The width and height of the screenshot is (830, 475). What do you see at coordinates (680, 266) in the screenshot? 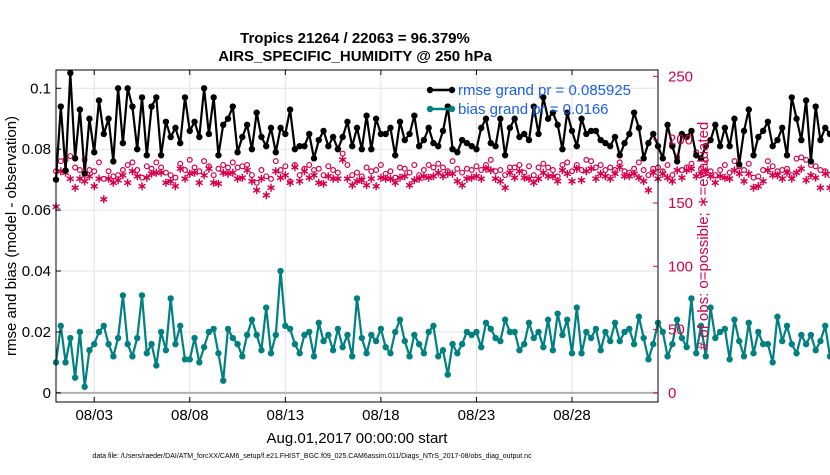
I see `y-right-tick-label: 100` at bounding box center [680, 266].